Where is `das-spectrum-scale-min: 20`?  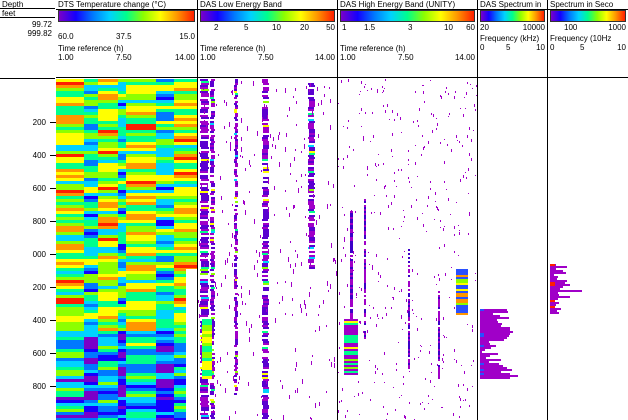
das-spectrum-scale-min: 20 is located at coordinates (484, 27).